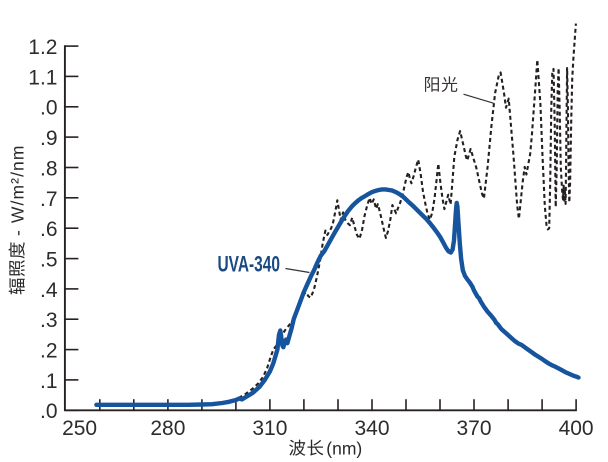 The width and height of the screenshot is (608, 462). Describe the element at coordinates (371, 428) in the screenshot. I see `svg-text: 340` at that location.